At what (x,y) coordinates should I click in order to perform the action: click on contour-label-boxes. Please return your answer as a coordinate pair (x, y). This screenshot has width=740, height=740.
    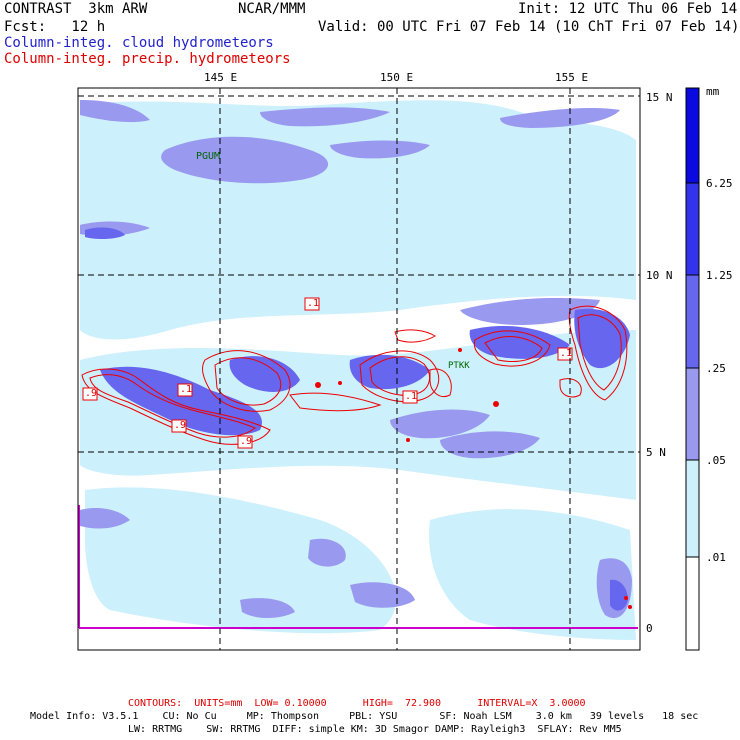
    Looking at the image, I should click on (327, 373).